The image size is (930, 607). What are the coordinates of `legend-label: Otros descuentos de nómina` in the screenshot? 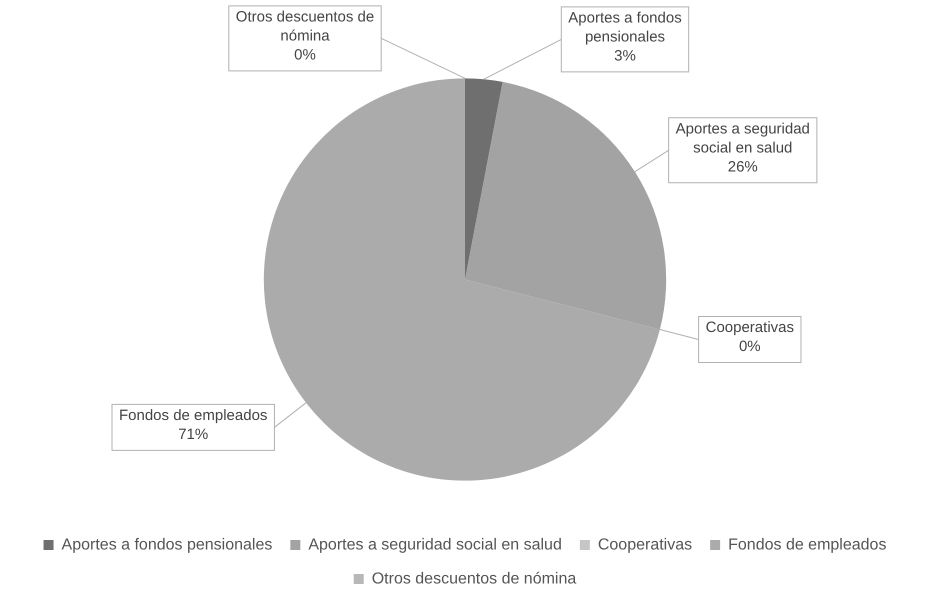 It's located at (474, 579).